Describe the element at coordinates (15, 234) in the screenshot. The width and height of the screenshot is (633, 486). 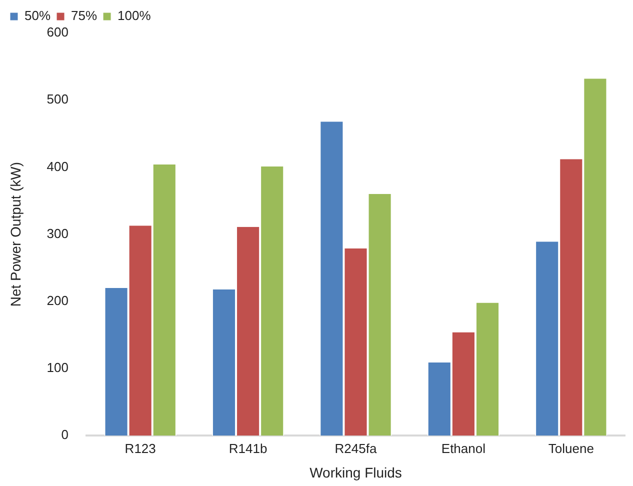
I see `y-axis-title: Net Power Output (kW)` at that location.